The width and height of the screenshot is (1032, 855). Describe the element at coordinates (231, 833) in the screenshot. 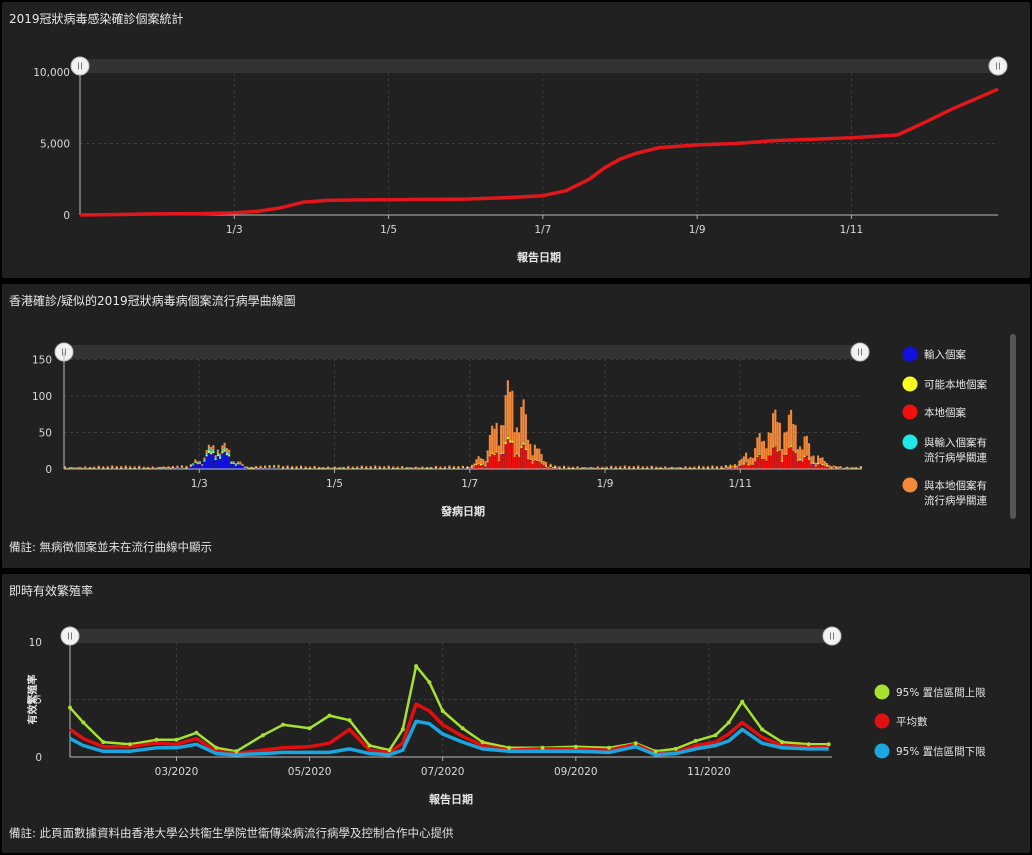

I see `rt-note: 備註: 此頁面數據資料由香港大學公共衞生學院世衞傳染病流行病學及控制合作中心提供` at that location.